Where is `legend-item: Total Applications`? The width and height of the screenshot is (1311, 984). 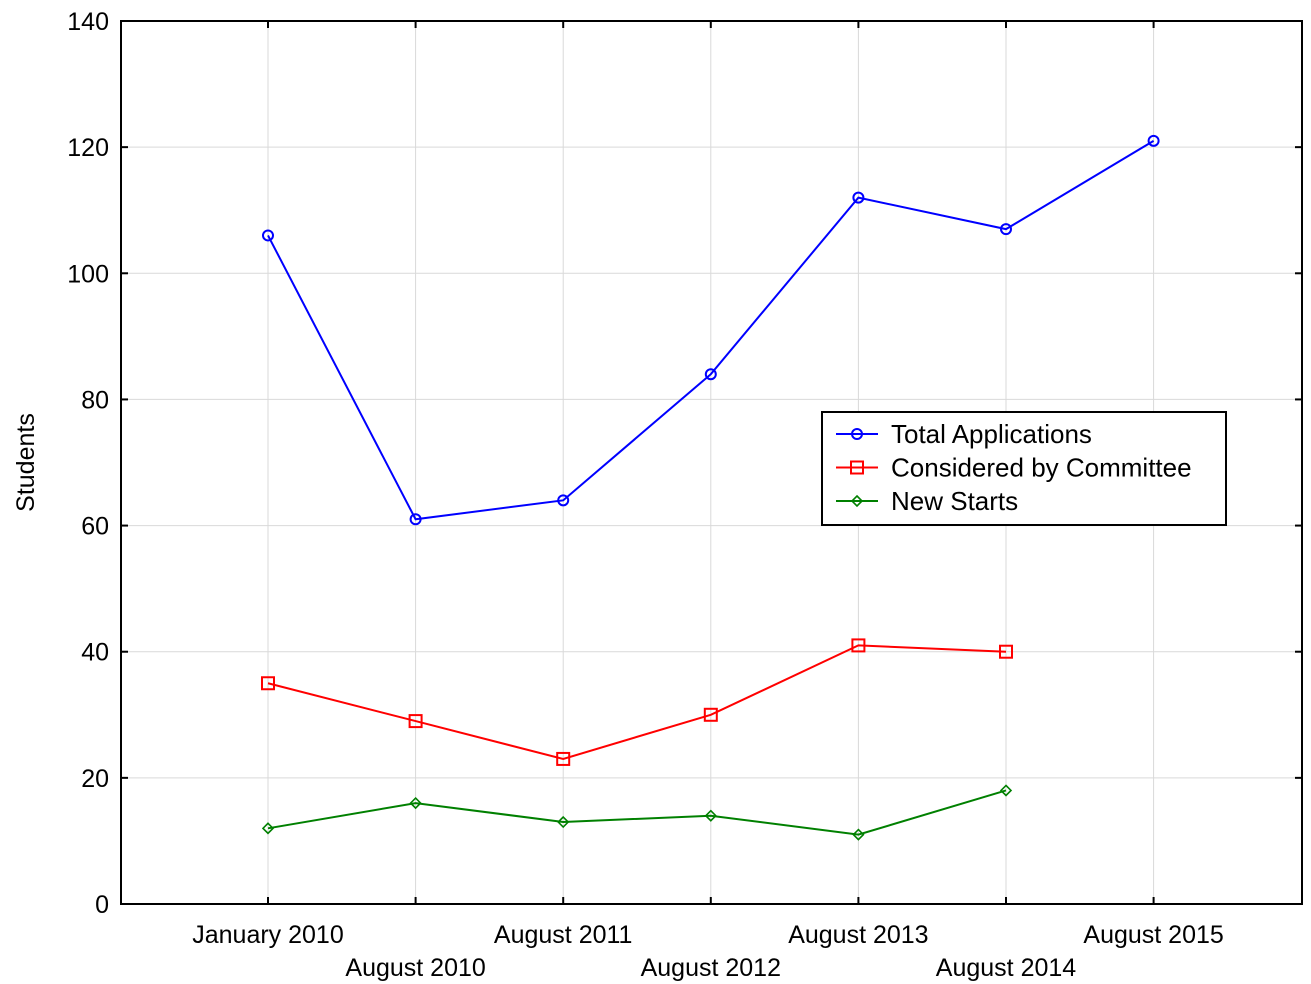
legend-item: Total Applications is located at coordinates (964, 434).